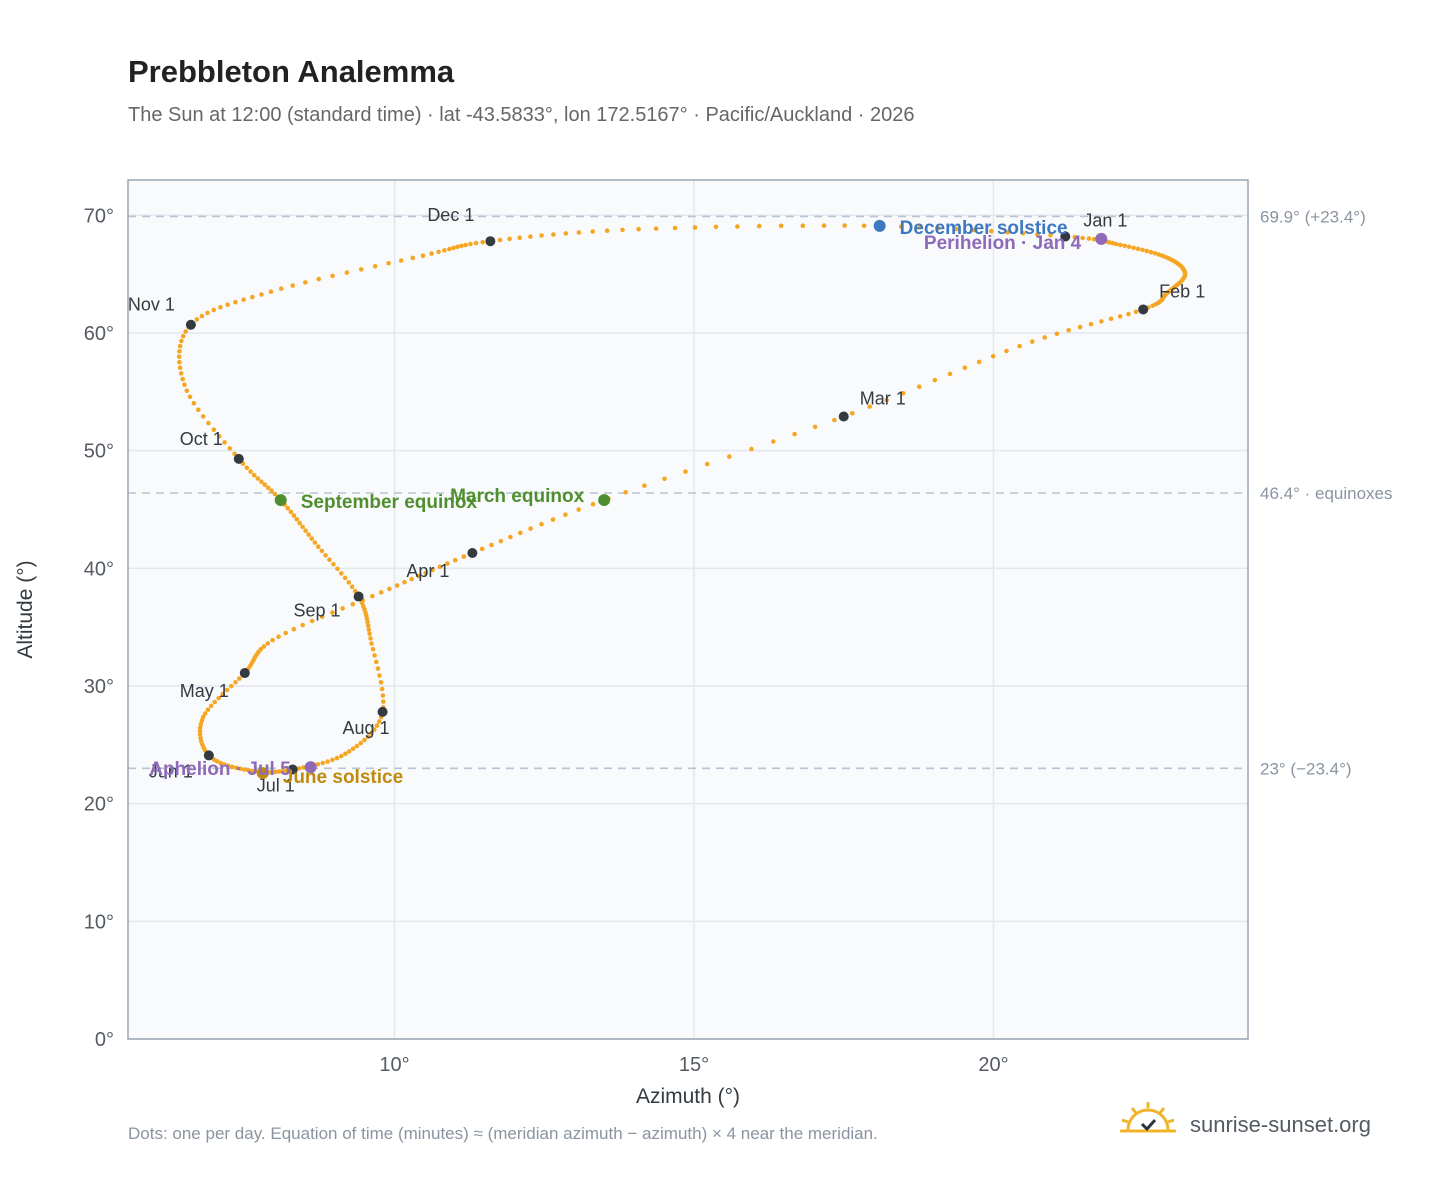 This screenshot has width=1448, height=1188. Describe the element at coordinates (517, 496) in the screenshot. I see `event-label: March equinox` at that location.